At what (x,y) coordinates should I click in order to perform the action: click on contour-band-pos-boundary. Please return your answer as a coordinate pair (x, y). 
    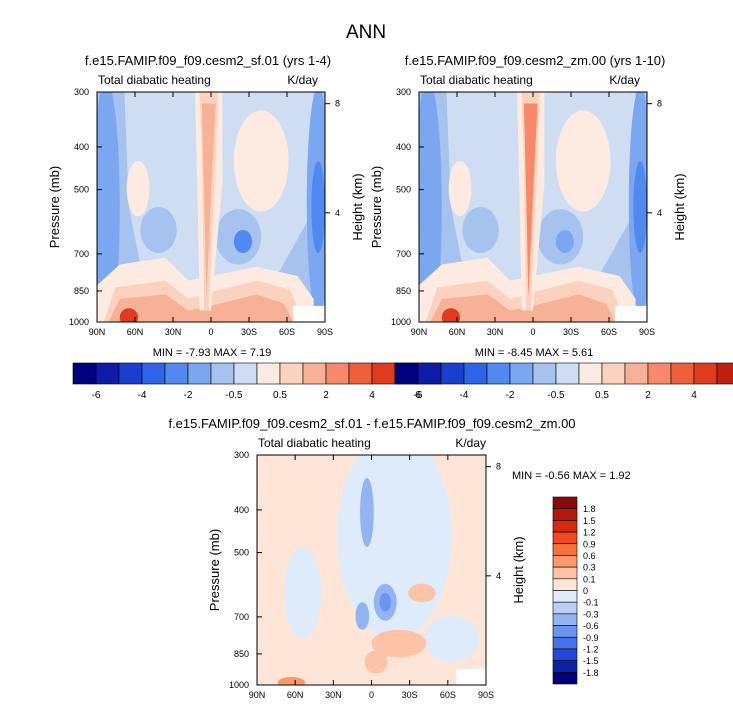
    Looking at the image, I should click on (291, 680).